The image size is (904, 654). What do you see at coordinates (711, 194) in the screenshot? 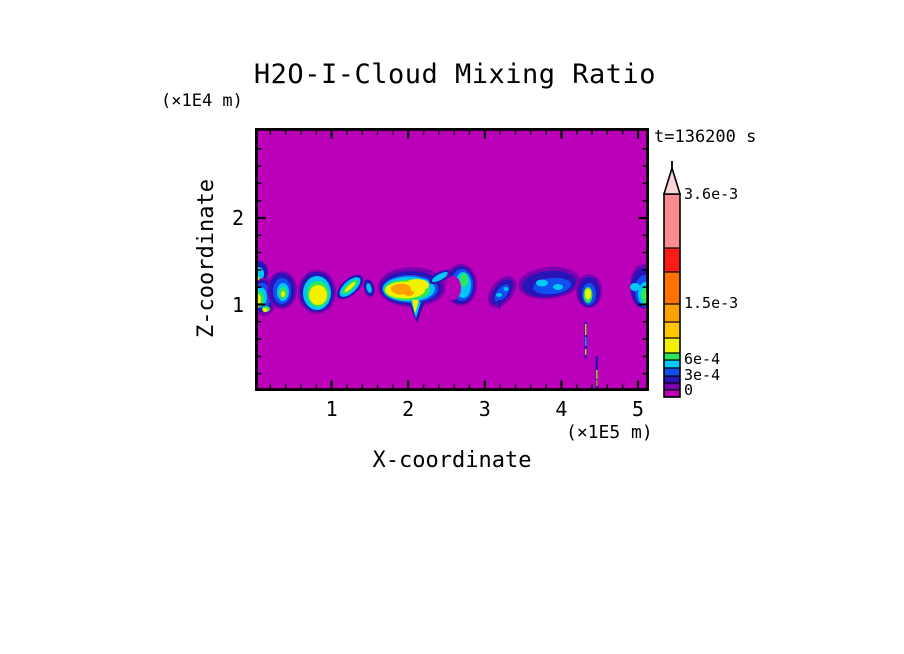
I see `colorbar-label: 3.6e-3` at bounding box center [711, 194].